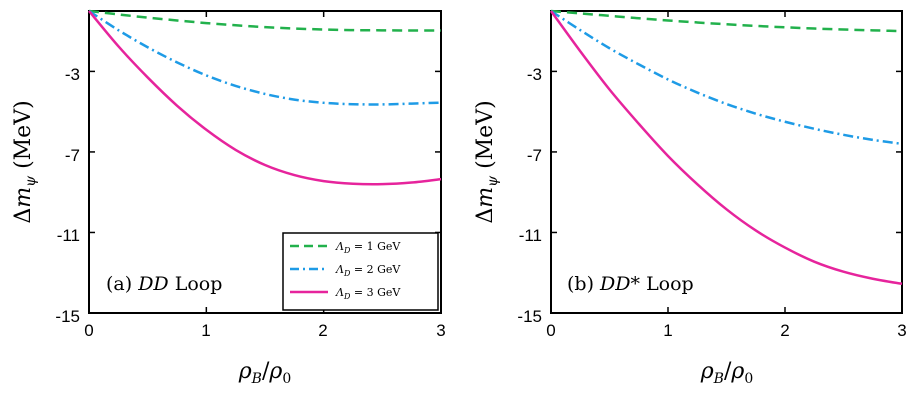 Image resolution: width=915 pixels, height=413 pixels. Describe the element at coordinates (368, 293) in the screenshot. I see `legend-entry-3: ΛD = 3 GeV` at that location.